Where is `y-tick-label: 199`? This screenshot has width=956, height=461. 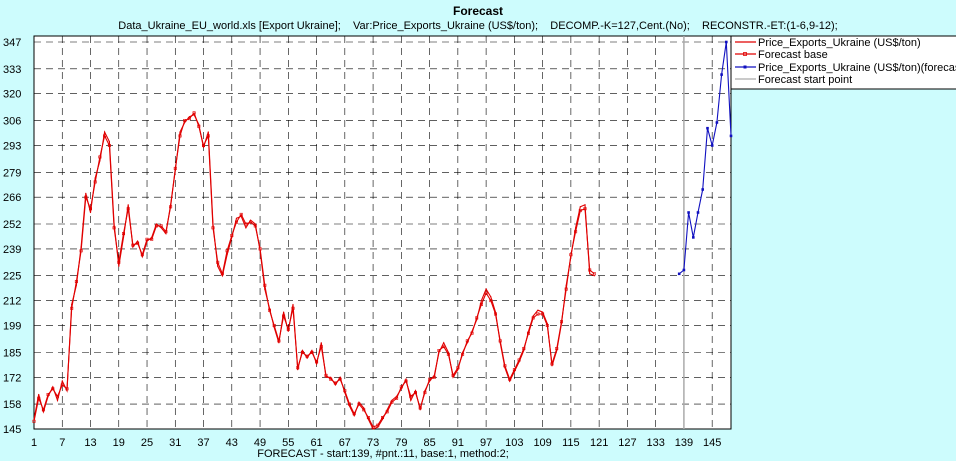 y-tick-label: 199 is located at coordinates (12, 327).